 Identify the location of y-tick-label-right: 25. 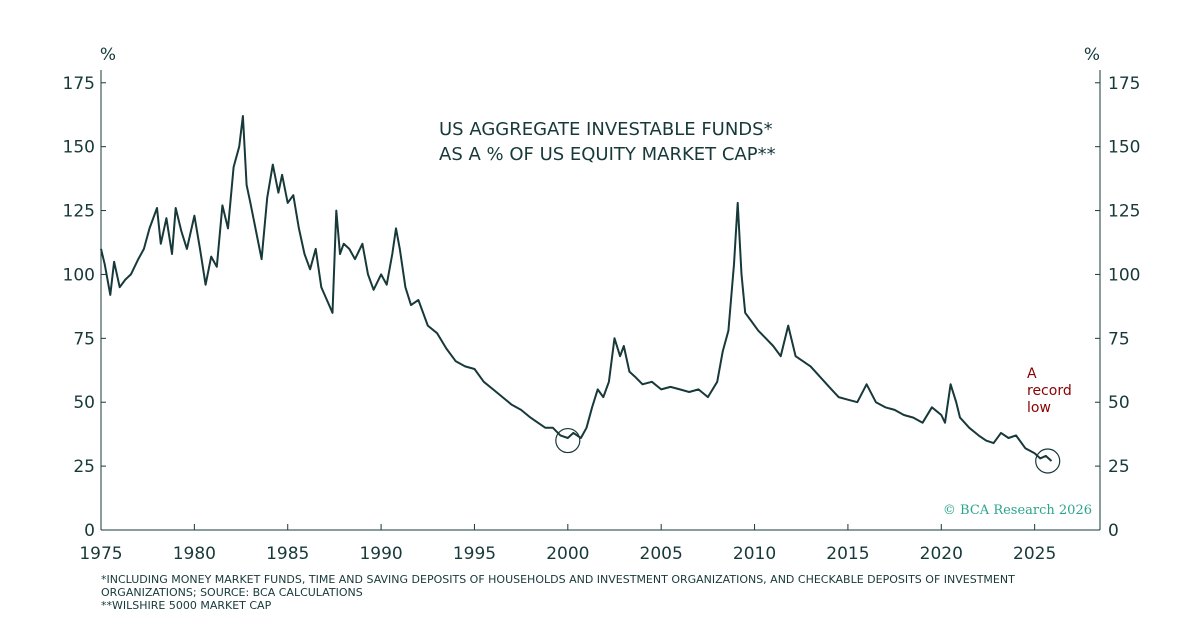
(1119, 467).